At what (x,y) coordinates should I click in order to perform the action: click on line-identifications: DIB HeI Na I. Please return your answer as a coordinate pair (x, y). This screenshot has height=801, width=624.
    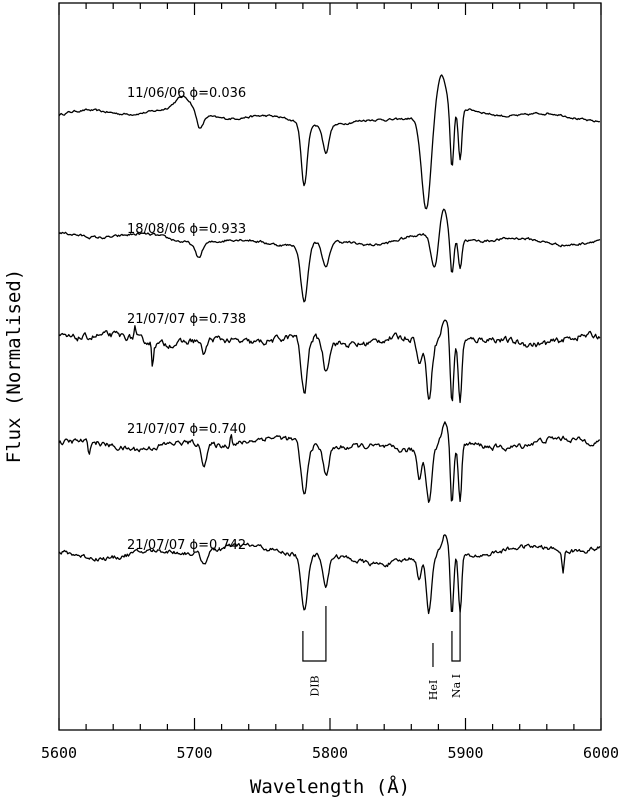
    Looking at the image, I should click on (382, 653).